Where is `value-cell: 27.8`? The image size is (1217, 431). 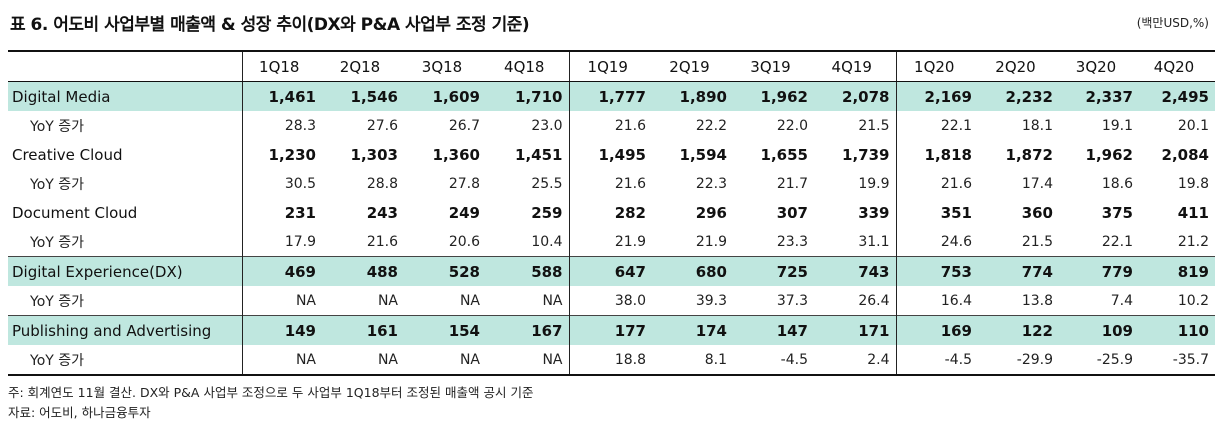
value-cell: 27.8 is located at coordinates (464, 183).